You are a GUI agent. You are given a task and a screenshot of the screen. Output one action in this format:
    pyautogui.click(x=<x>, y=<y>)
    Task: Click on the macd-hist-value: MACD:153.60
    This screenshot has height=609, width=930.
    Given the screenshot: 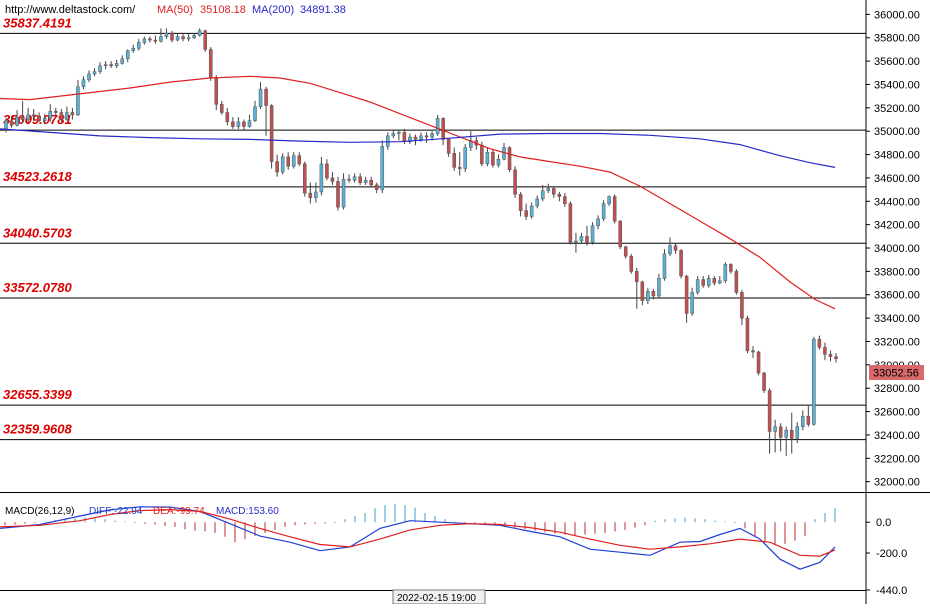 What is the action you would take?
    pyautogui.click(x=247, y=511)
    